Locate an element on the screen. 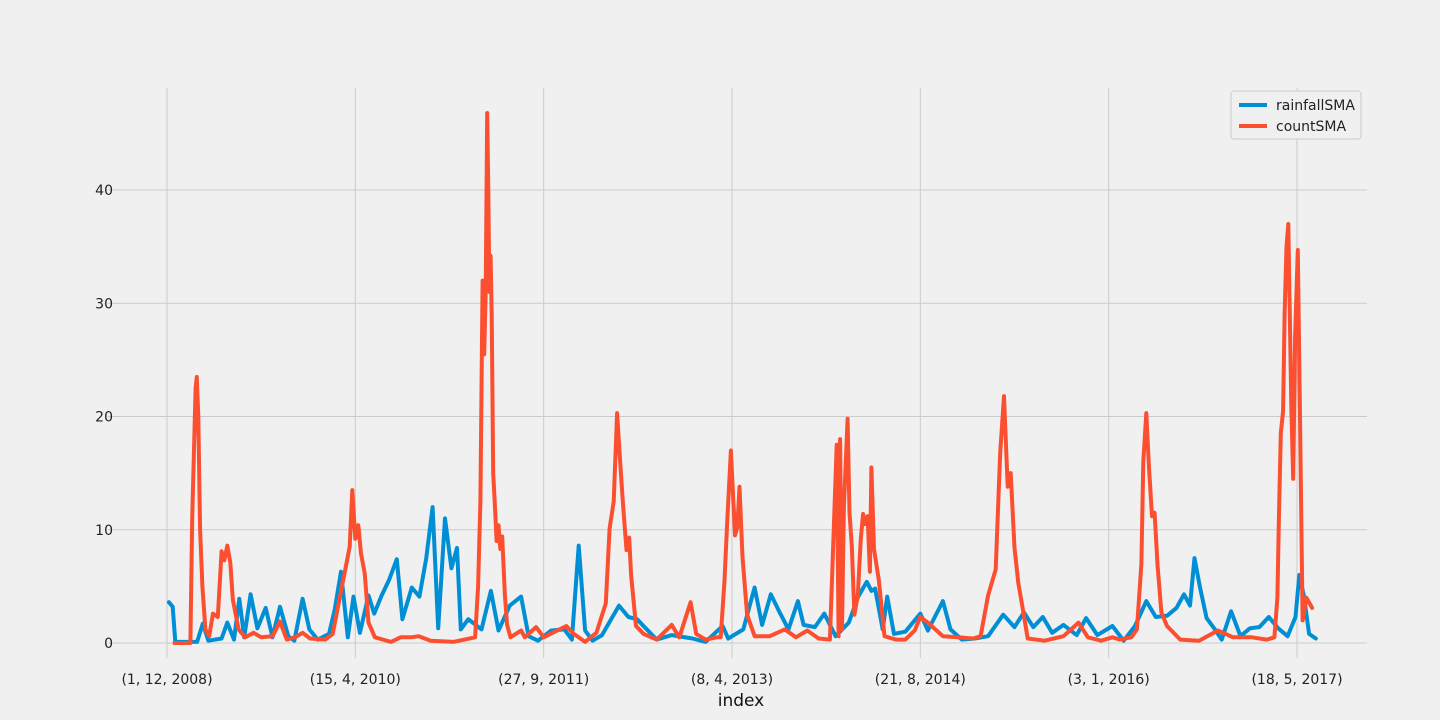 This screenshot has width=1440, height=720. y-tick-labels: 0 10 20 30 40 is located at coordinates (104, 417).